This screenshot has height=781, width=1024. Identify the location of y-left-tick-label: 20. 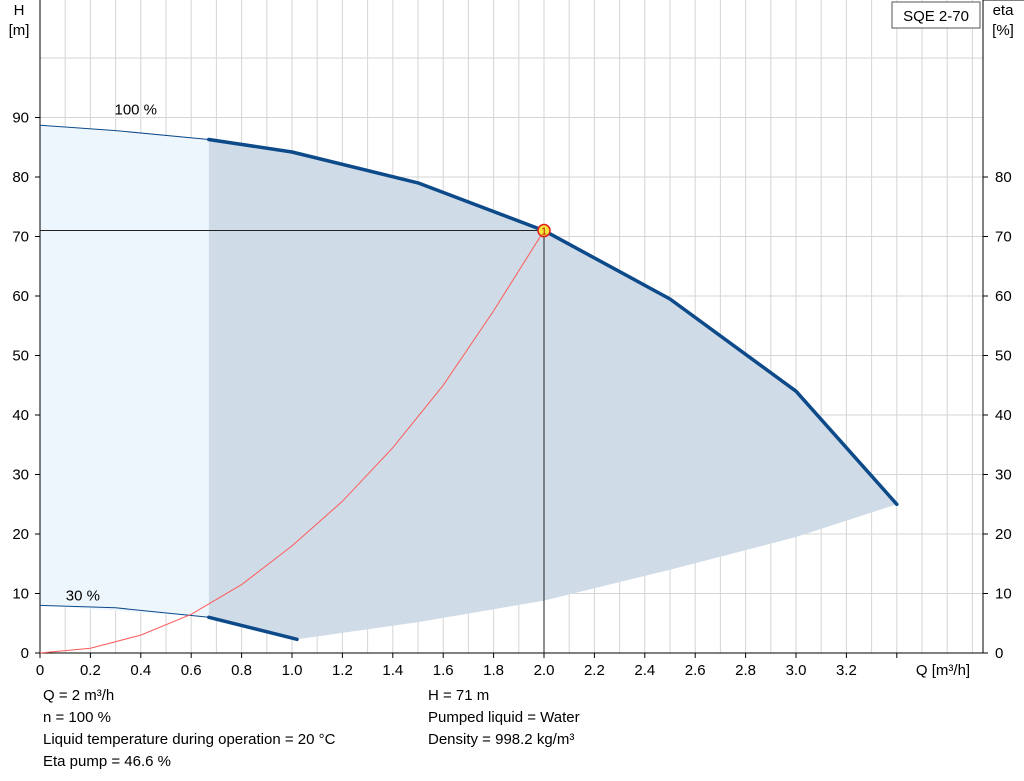
(20, 534).